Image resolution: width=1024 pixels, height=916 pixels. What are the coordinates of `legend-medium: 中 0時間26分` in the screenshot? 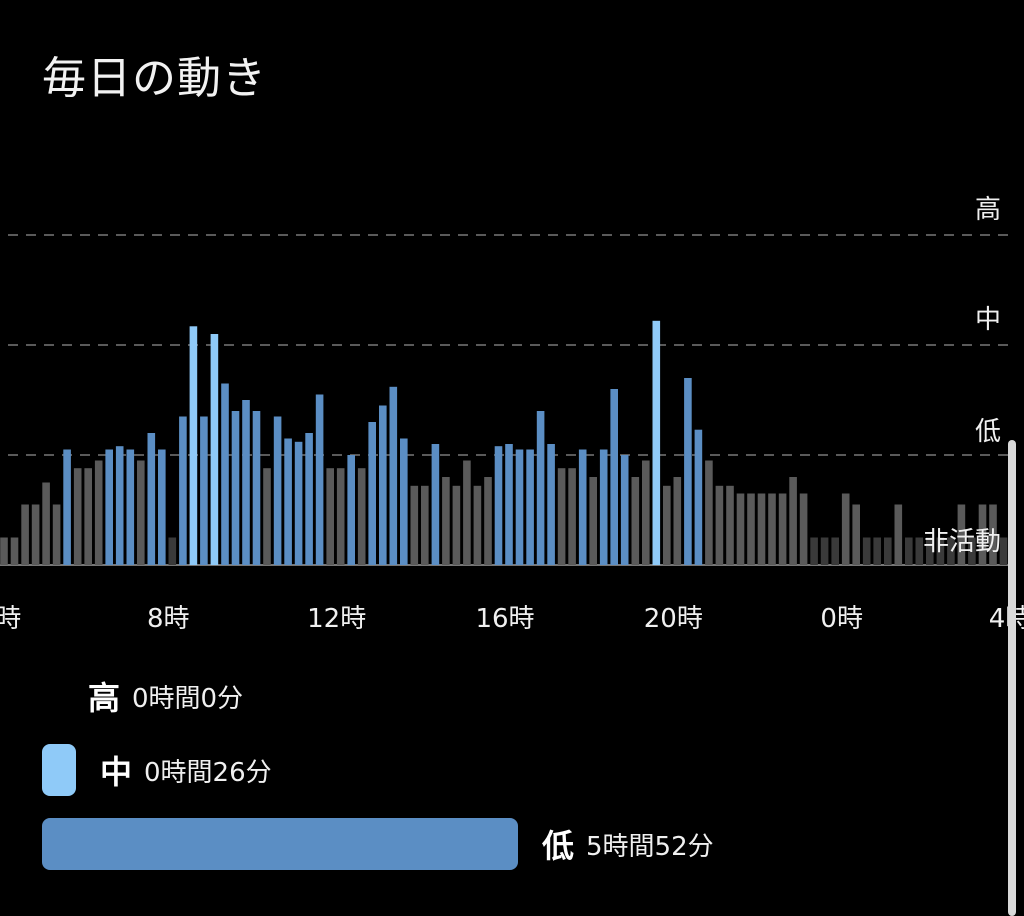 It's located at (157, 770).